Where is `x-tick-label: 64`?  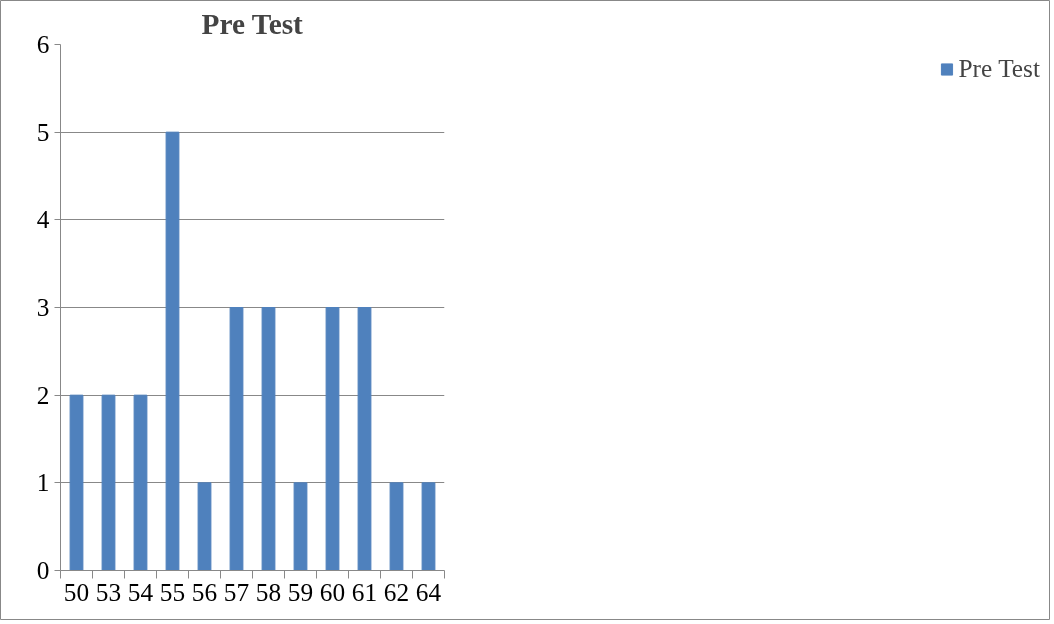
x-tick-label: 64 is located at coordinates (428, 591).